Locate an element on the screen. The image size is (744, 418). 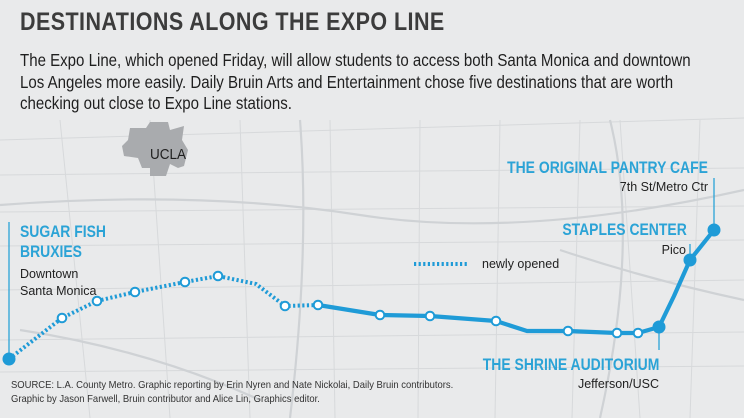
station-label-santa-monica: Santa Monica is located at coordinates (58, 291).